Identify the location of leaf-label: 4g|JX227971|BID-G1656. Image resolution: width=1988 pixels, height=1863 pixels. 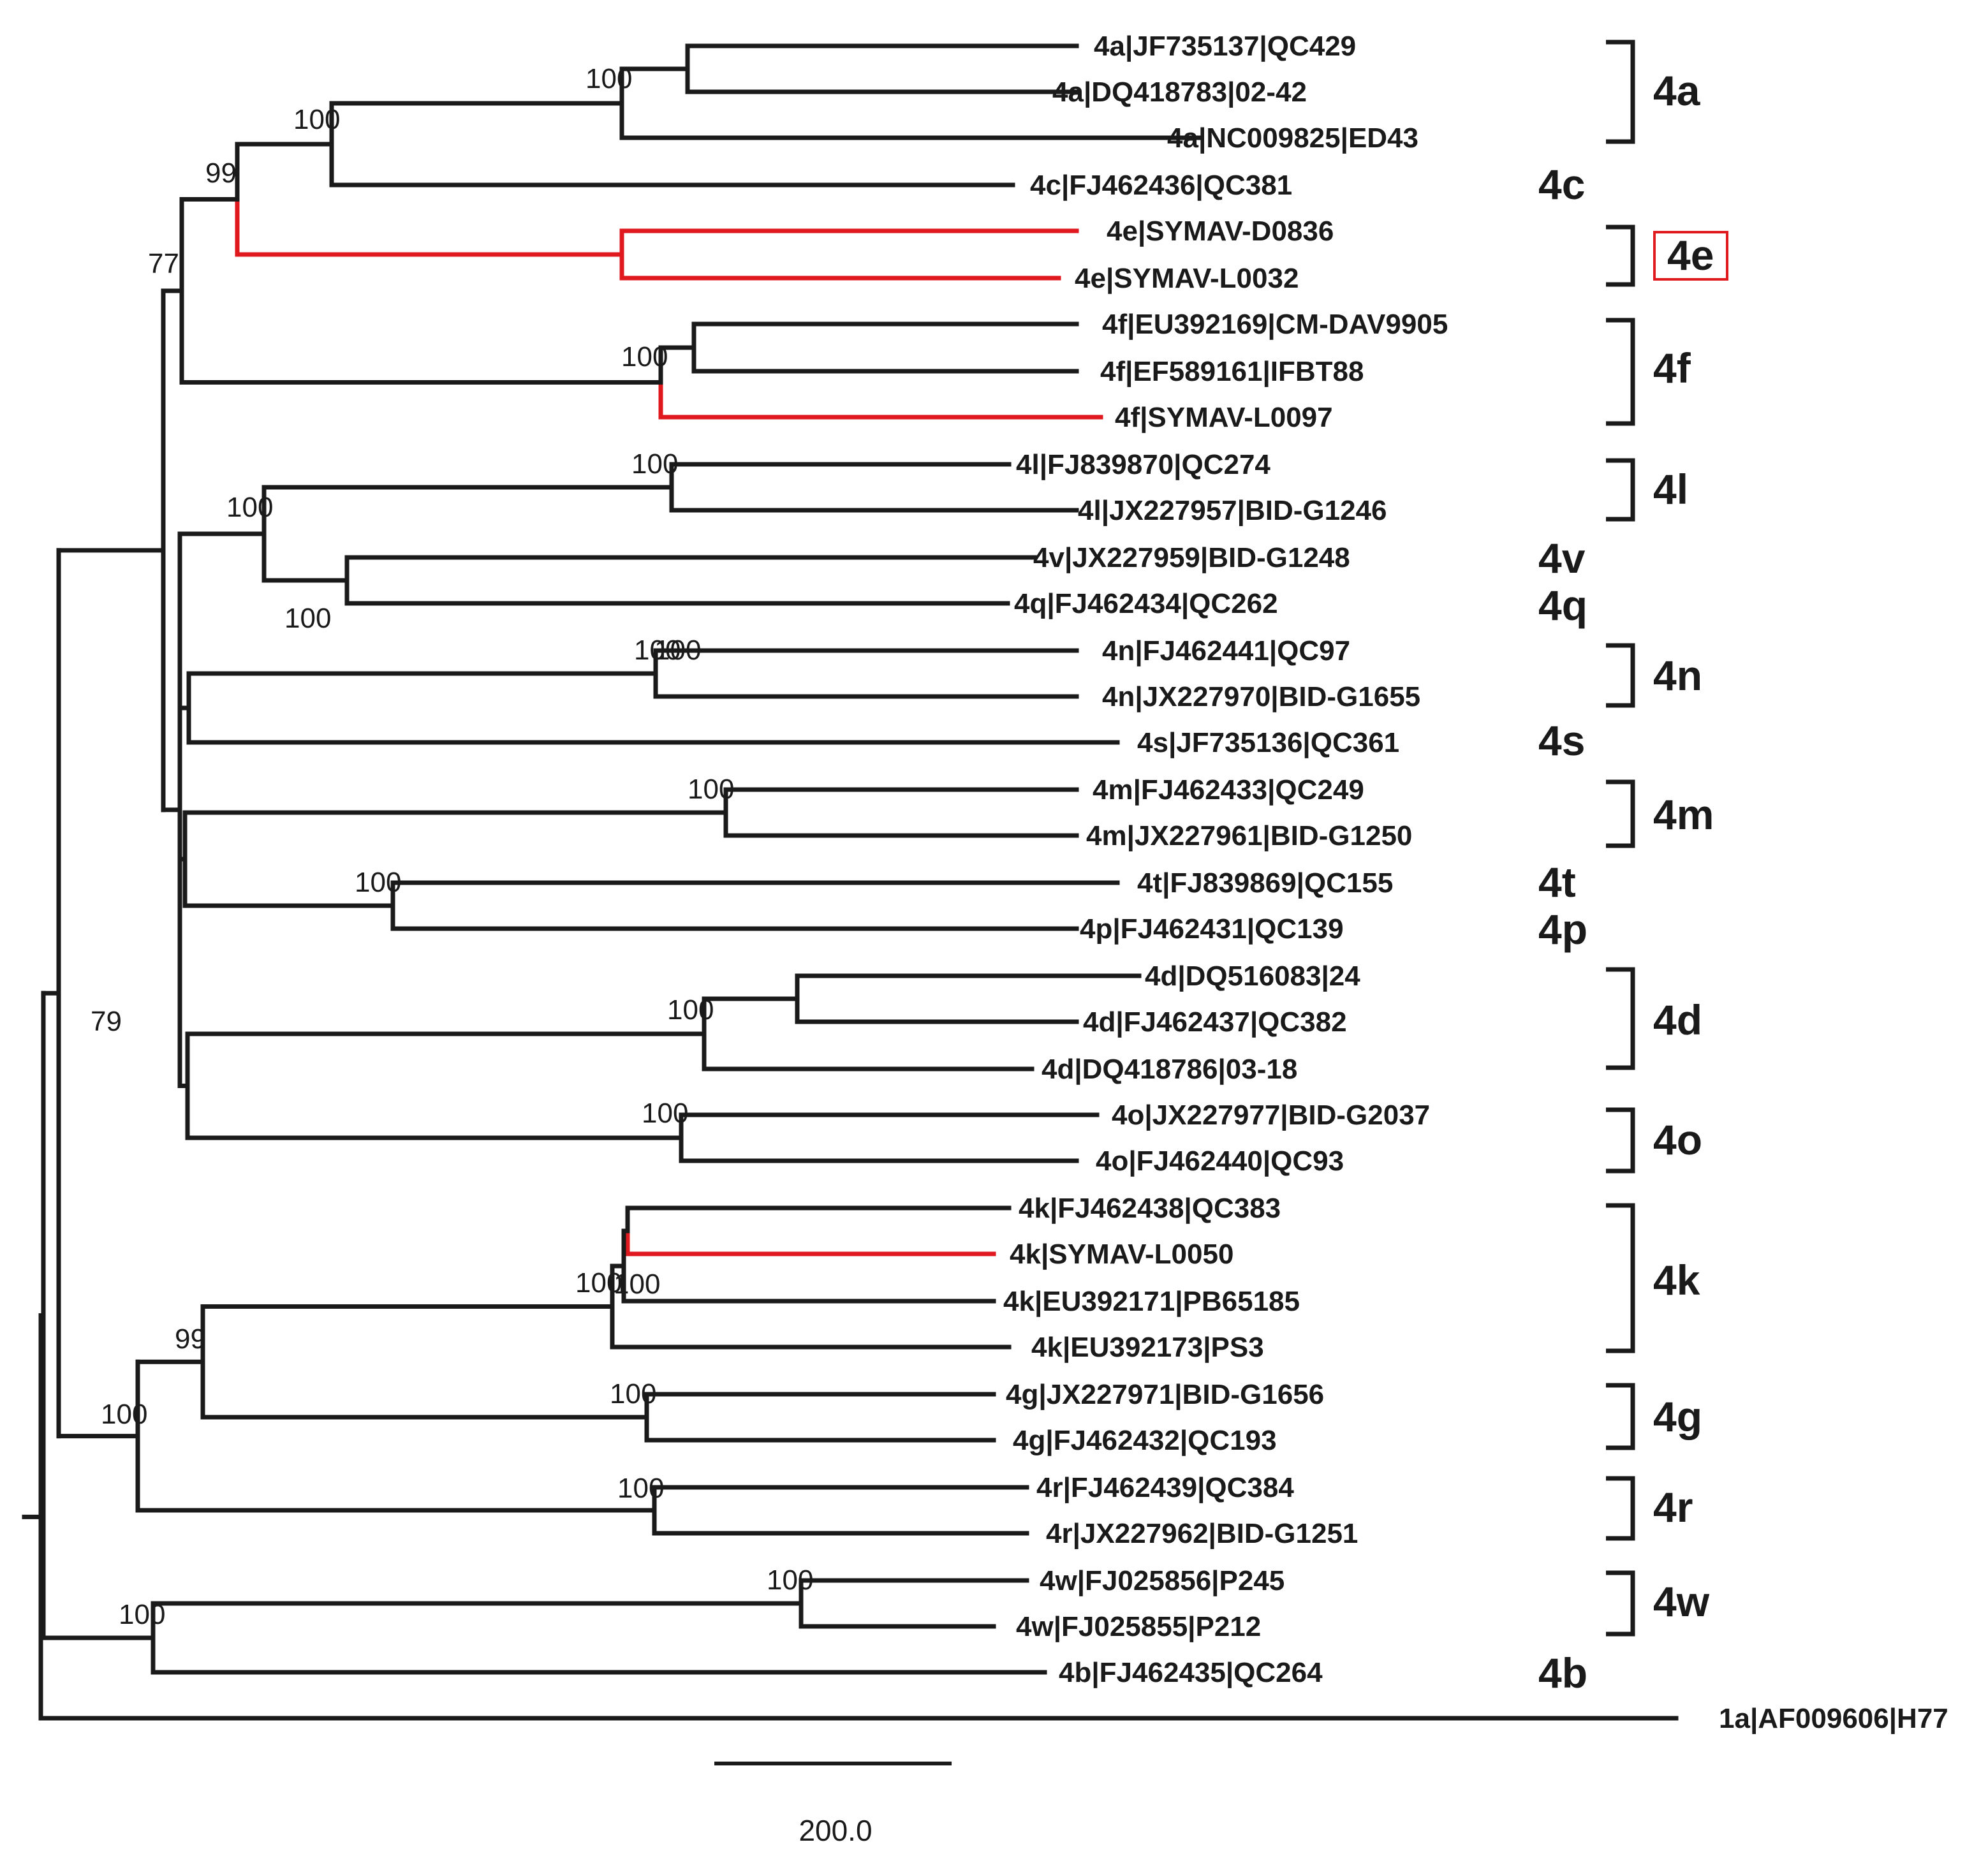
(1165, 1395).